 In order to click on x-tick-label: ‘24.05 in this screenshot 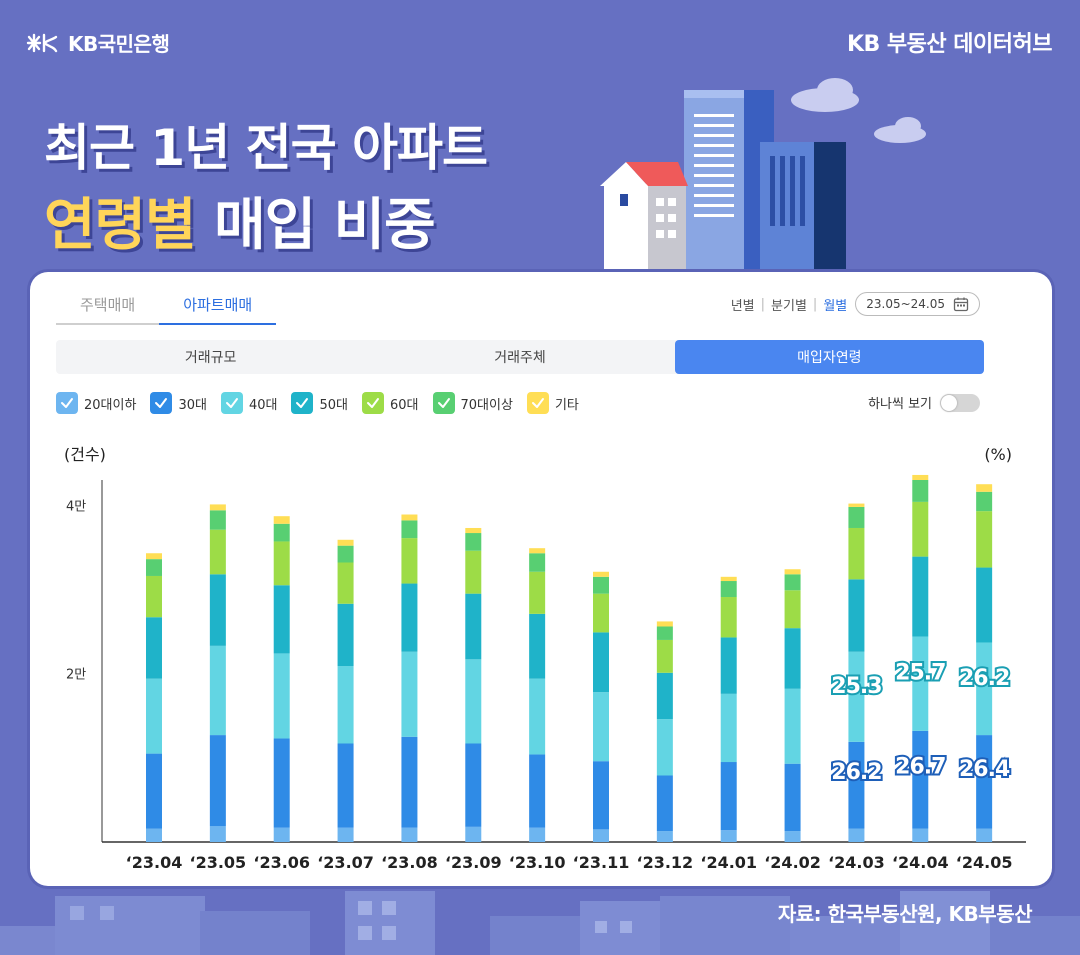, I will do `click(984, 862)`.